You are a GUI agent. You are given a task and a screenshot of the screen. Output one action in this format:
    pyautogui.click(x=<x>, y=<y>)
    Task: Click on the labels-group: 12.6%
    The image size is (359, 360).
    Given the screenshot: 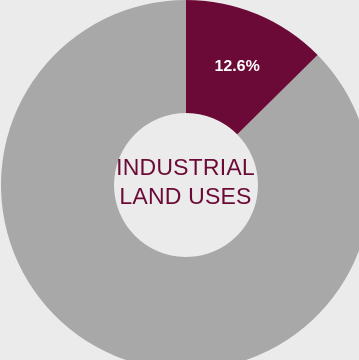 What is the action you would take?
    pyautogui.click(x=236, y=66)
    